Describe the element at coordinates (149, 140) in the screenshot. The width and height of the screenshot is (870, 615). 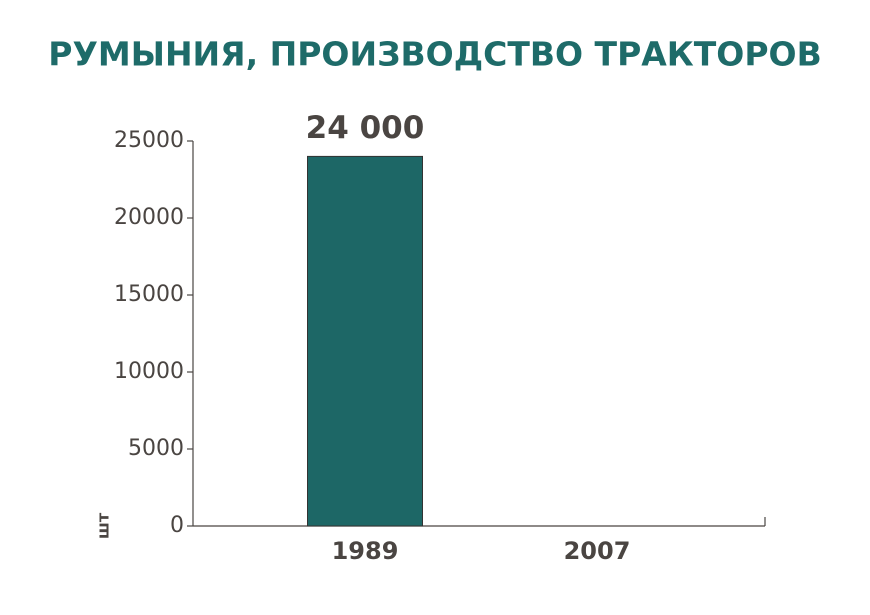
I see `y-tick-label: 25000` at that location.